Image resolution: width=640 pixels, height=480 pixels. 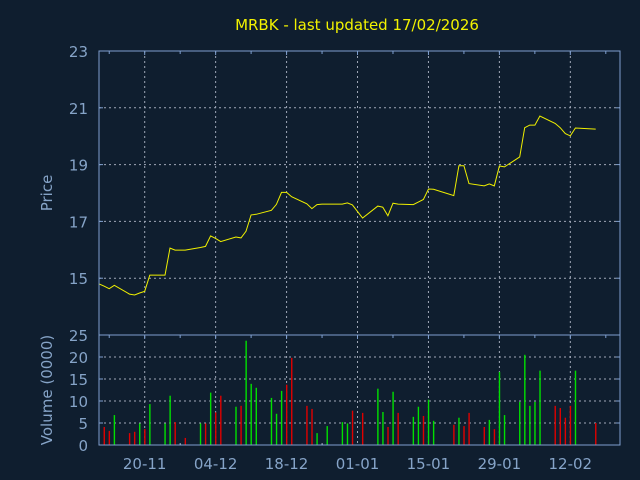 What do you see at coordinates (78, 109) in the screenshot?
I see `price-tick-label: 21` at bounding box center [78, 109].